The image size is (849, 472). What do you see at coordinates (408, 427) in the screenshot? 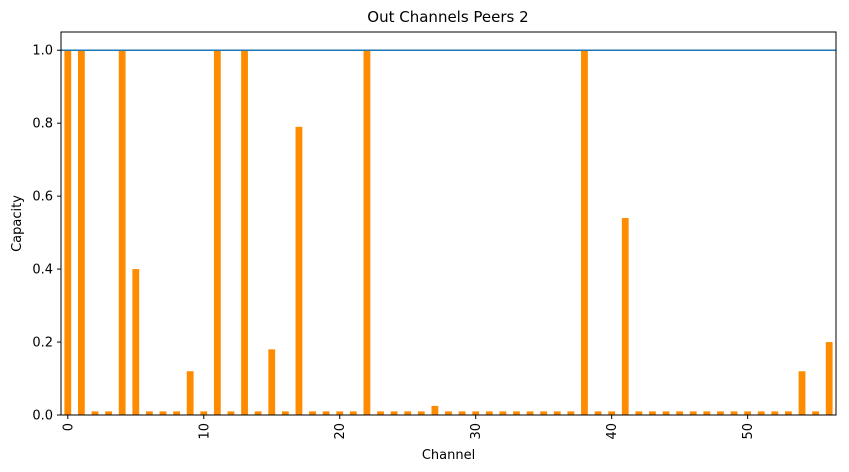
I see `x-axis: 0 10 20 30 40 50` at bounding box center [408, 427].